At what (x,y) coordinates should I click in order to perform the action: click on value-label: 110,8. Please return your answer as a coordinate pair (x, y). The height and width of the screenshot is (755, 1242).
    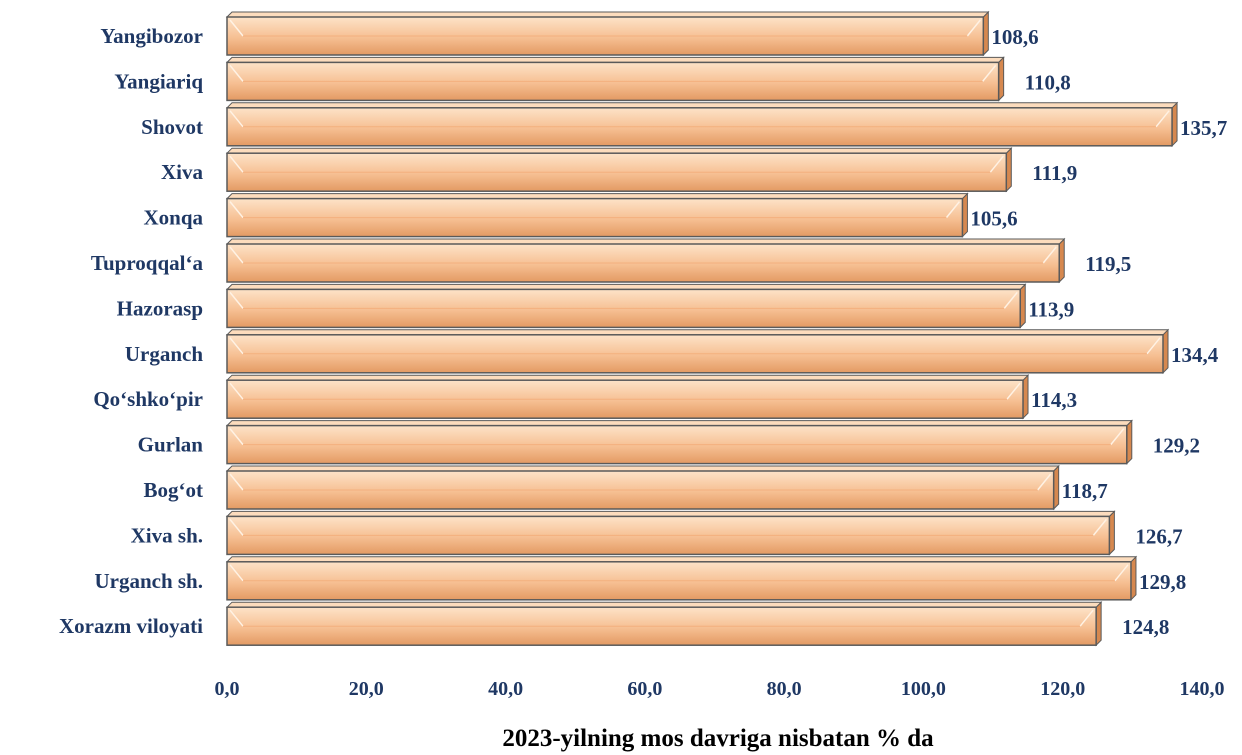
    Looking at the image, I should click on (1048, 82).